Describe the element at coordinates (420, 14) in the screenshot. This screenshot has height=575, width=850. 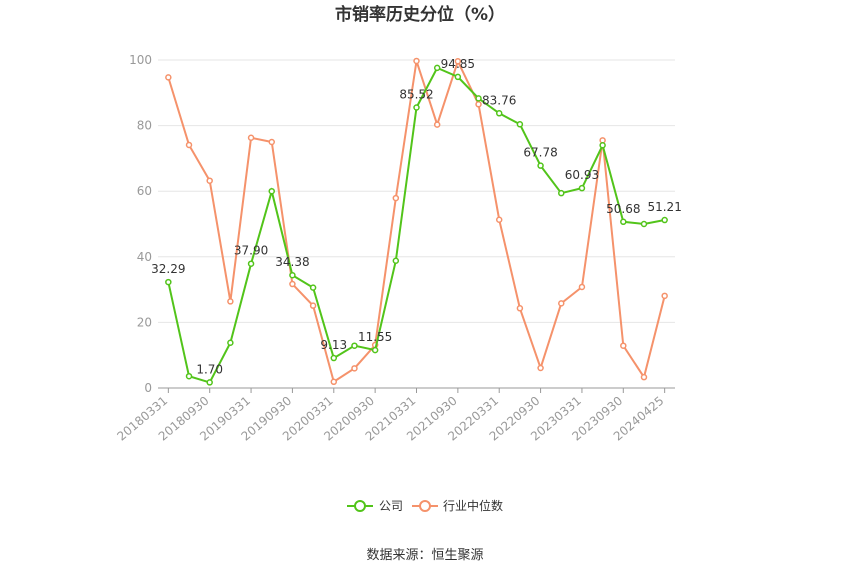
I see `chart-title: 市销率历史分位（%）` at that location.